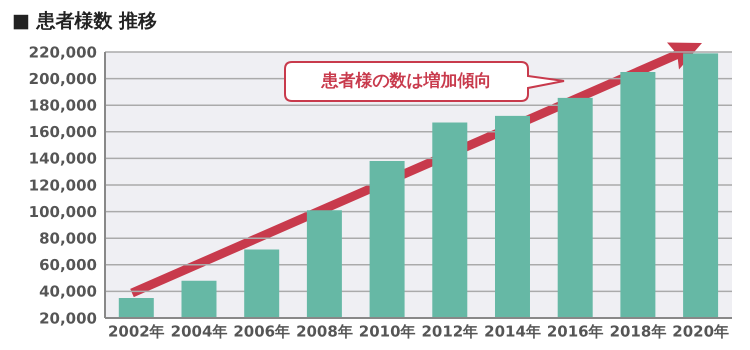 This screenshot has height=350, width=750. What do you see at coordinates (324, 331) in the screenshot?
I see `x-tick-label: 2008年` at bounding box center [324, 331].